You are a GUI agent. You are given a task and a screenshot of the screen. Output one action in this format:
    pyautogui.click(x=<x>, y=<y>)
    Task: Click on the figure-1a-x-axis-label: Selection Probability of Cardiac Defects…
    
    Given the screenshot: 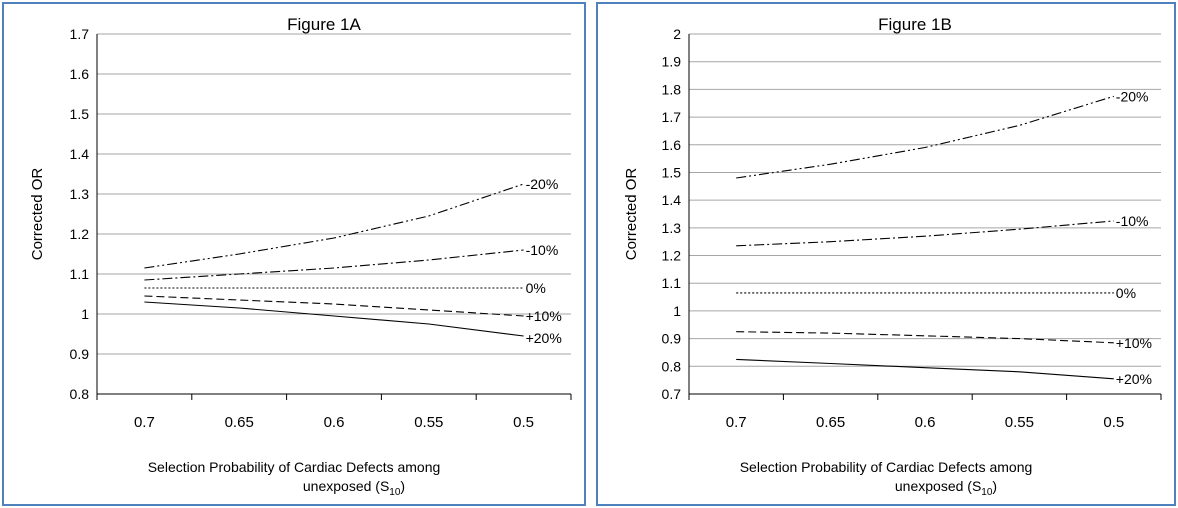 What is the action you would take?
    pyautogui.click(x=294, y=480)
    